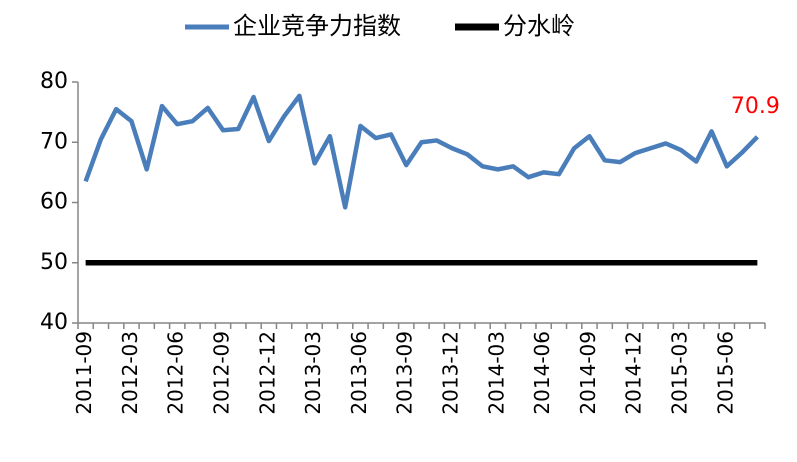 The image size is (797, 462). Describe the element at coordinates (634, 373) in the screenshot. I see `x-tick-label: 2014-12` at that location.